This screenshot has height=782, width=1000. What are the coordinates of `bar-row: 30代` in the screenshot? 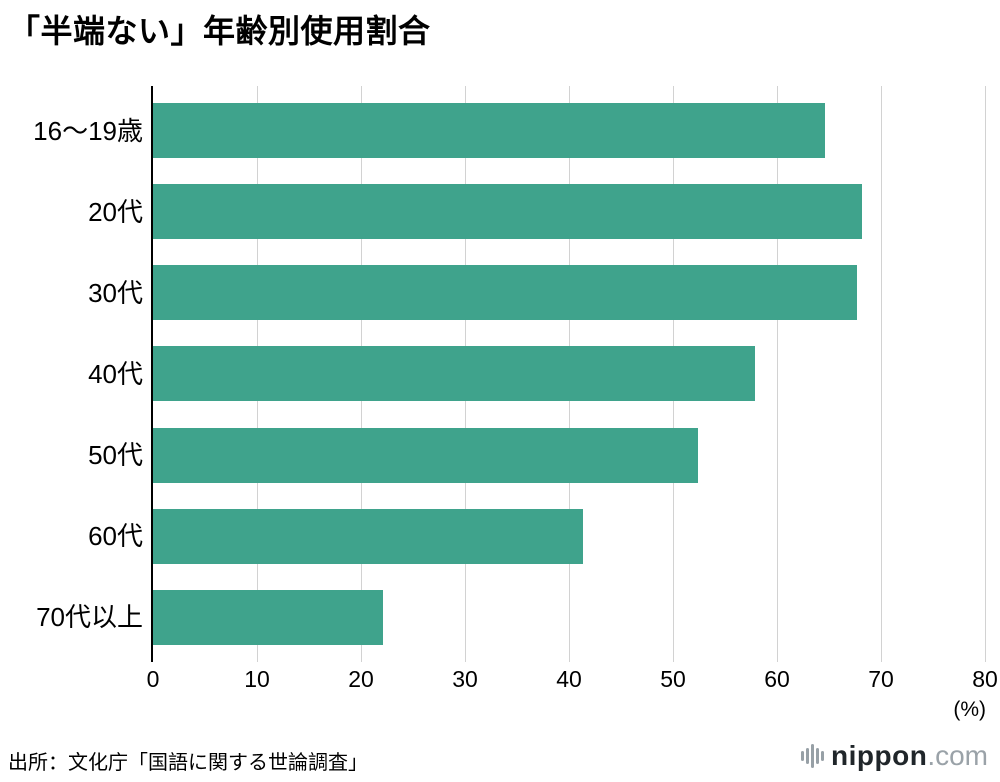 It's located at (536, 292).